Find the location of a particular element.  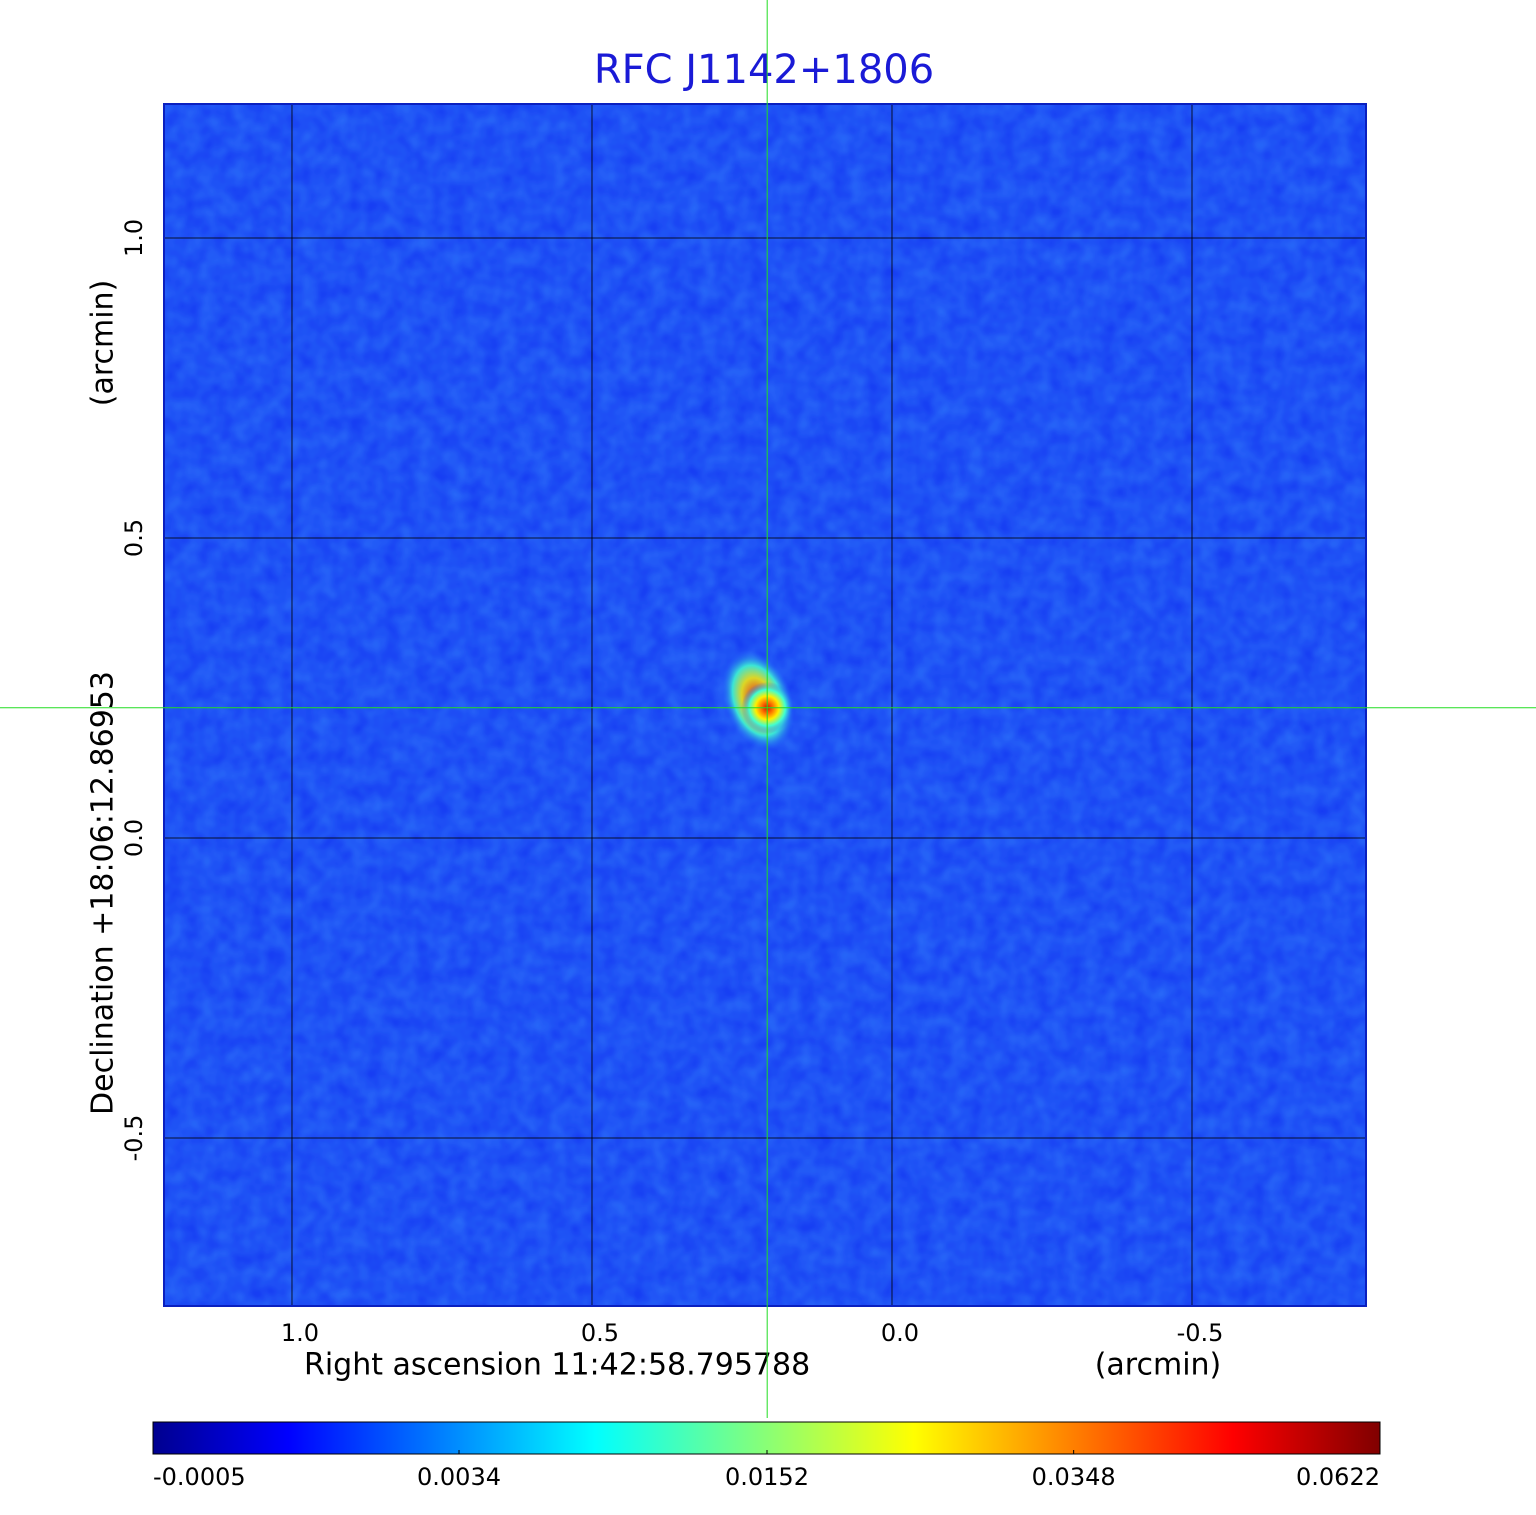

colorbar is located at coordinates (766, 1438).